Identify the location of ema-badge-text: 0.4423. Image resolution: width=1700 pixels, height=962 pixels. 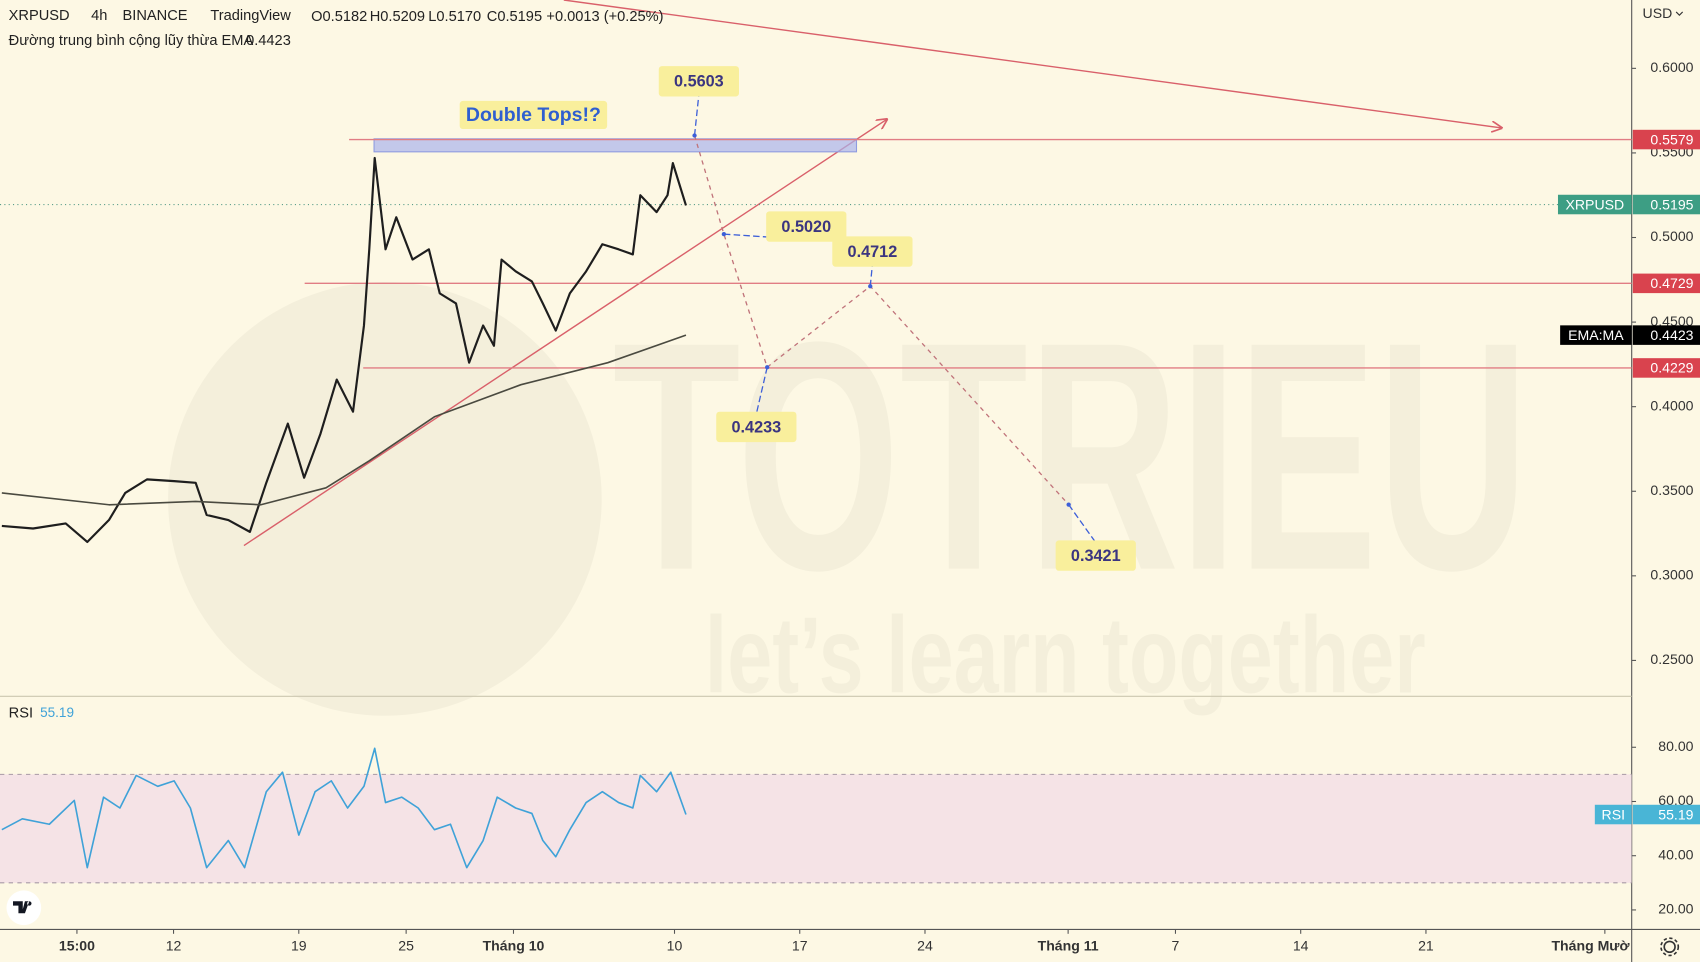
(1671, 335).